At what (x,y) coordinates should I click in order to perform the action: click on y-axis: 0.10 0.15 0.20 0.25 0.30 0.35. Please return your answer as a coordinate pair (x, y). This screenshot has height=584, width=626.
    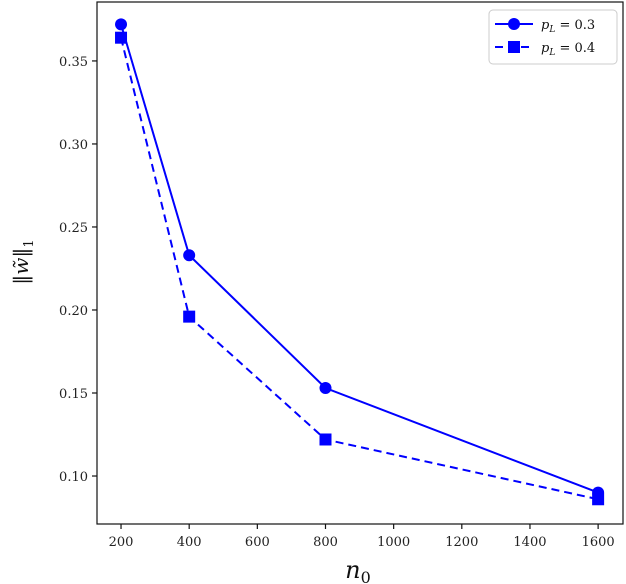
    Looking at the image, I should click on (78, 270).